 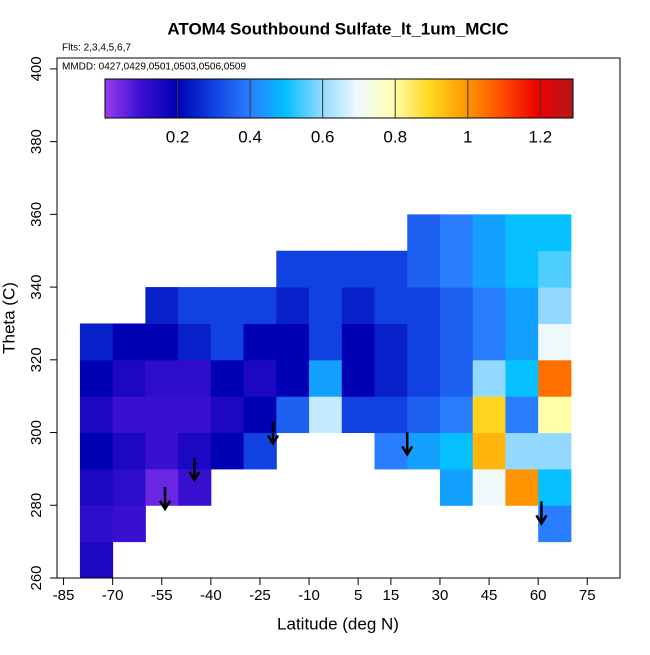 I want to click on y-tick-label: 320, so click(x=36, y=359).